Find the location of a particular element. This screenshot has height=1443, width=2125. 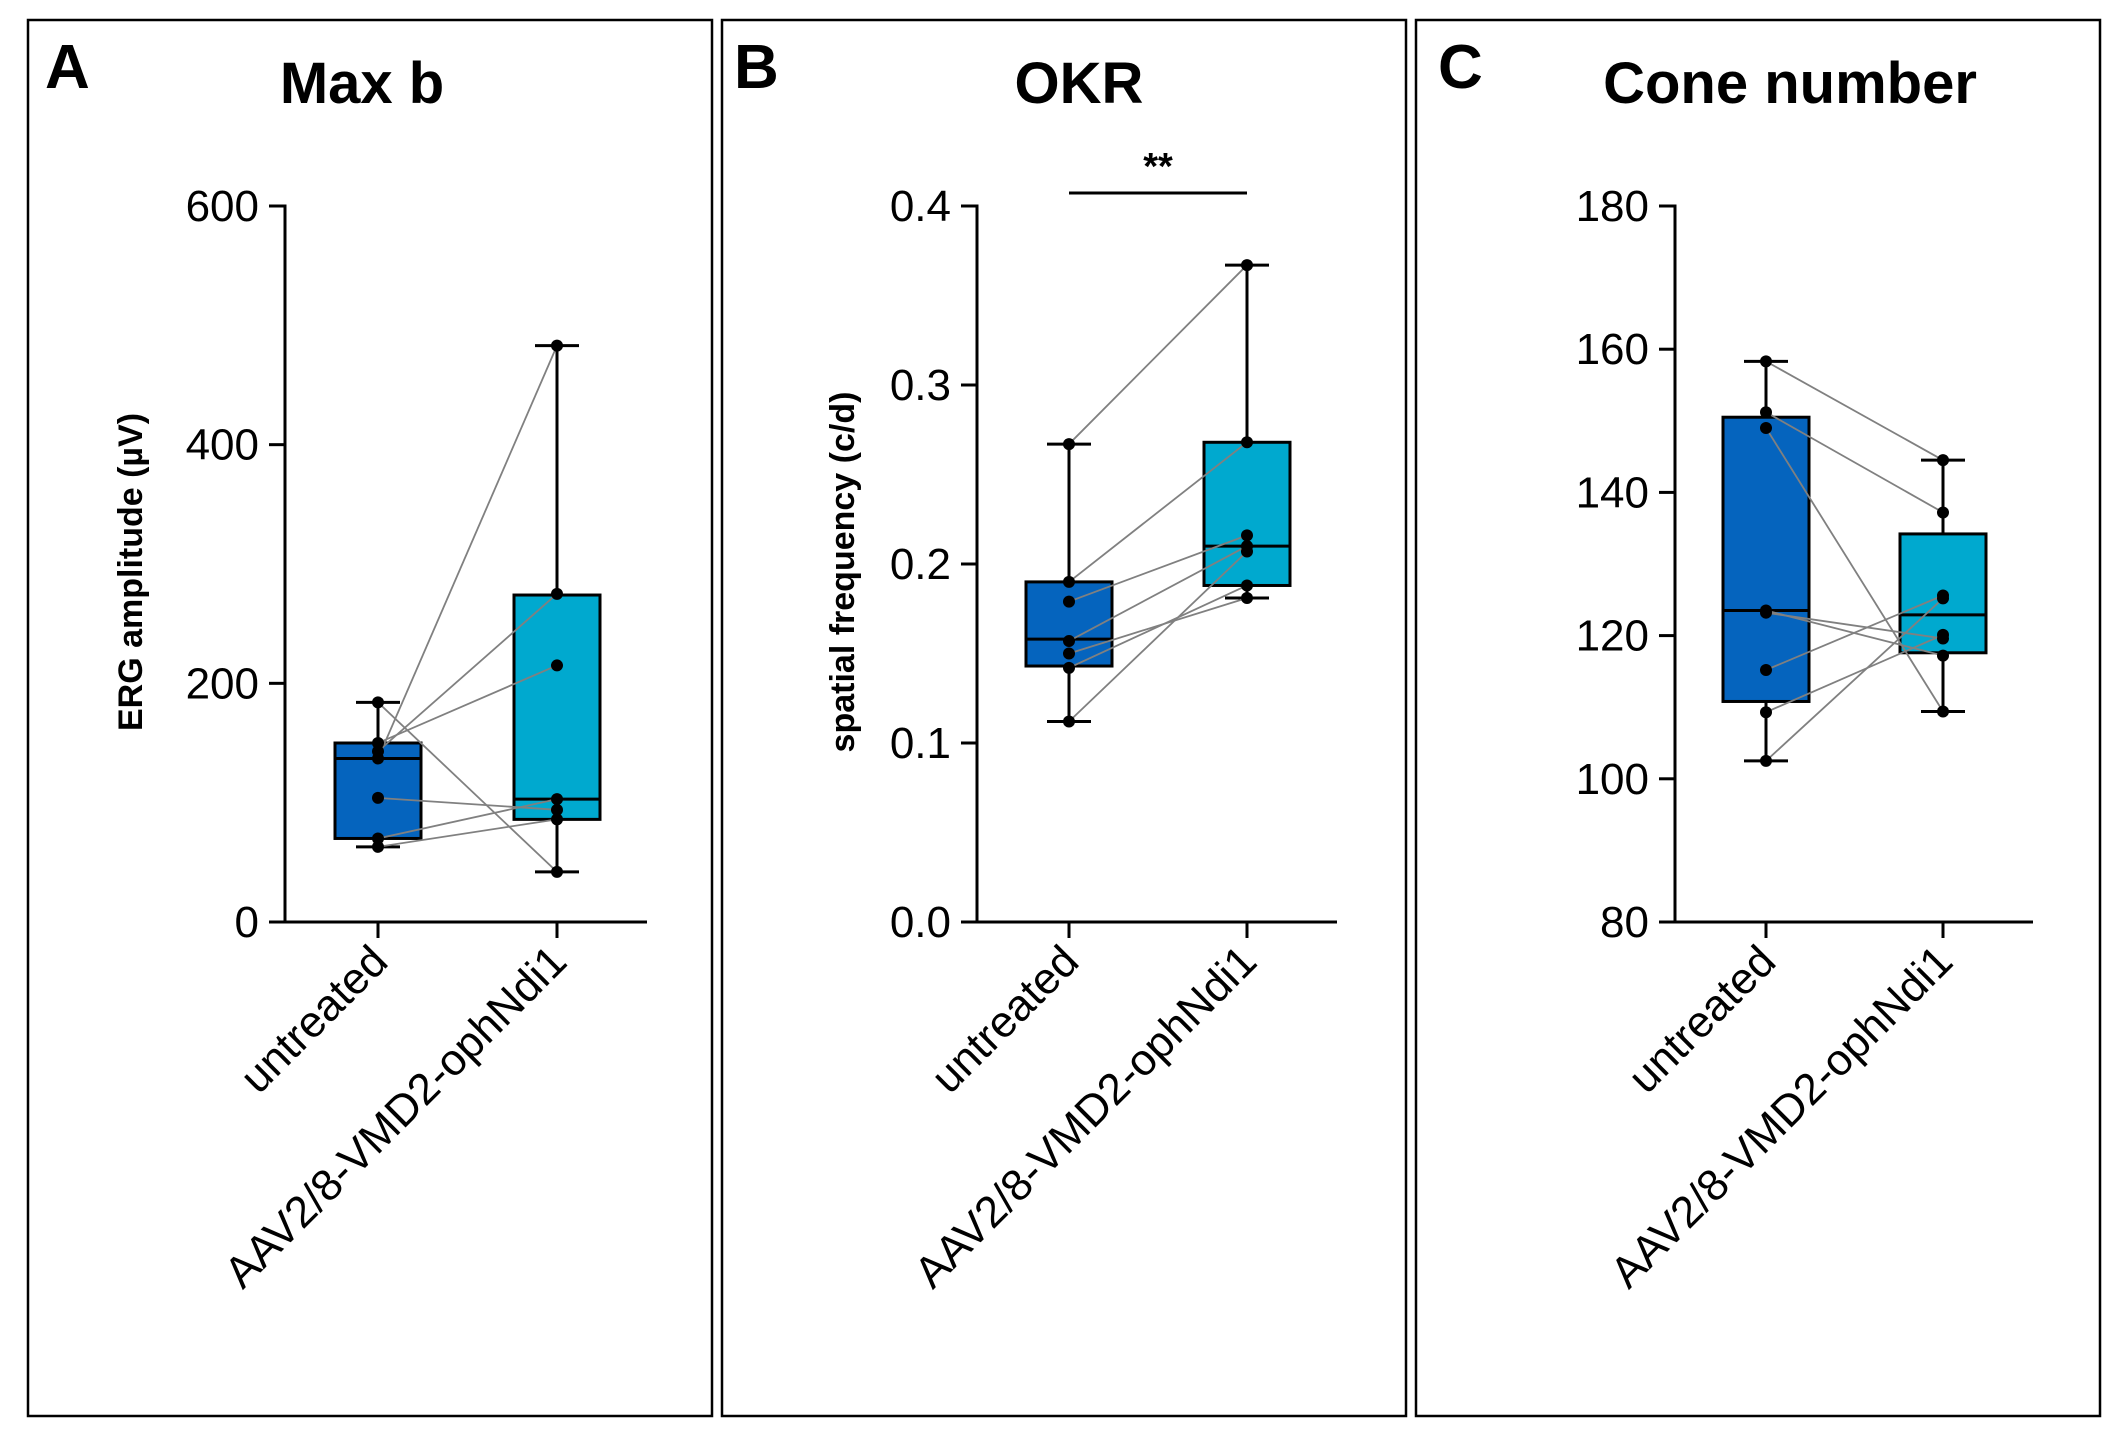

panel-b-y-ticks: 0.0 0.1 0.2 0.3 0.4 is located at coordinates (920, 564).